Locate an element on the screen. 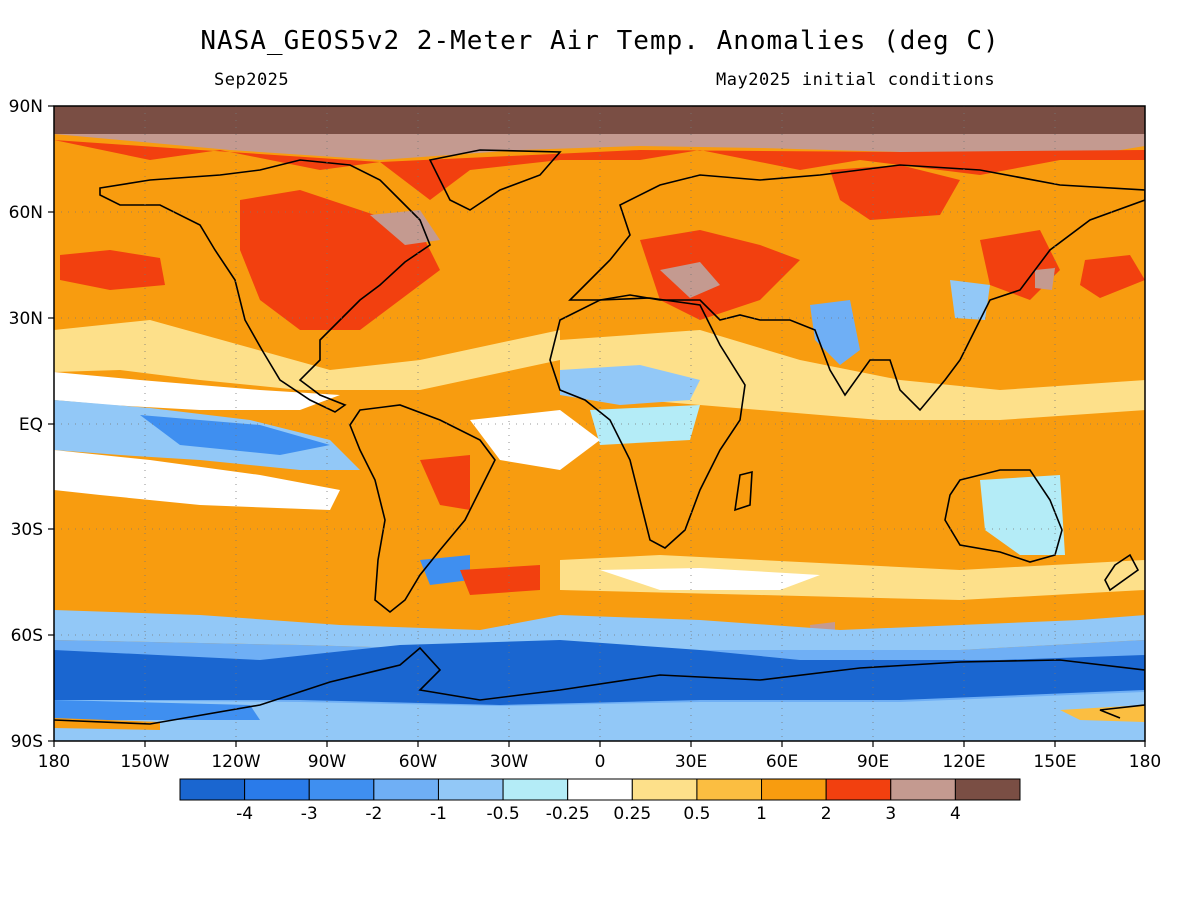  africa-coast is located at coordinates (647, 423).